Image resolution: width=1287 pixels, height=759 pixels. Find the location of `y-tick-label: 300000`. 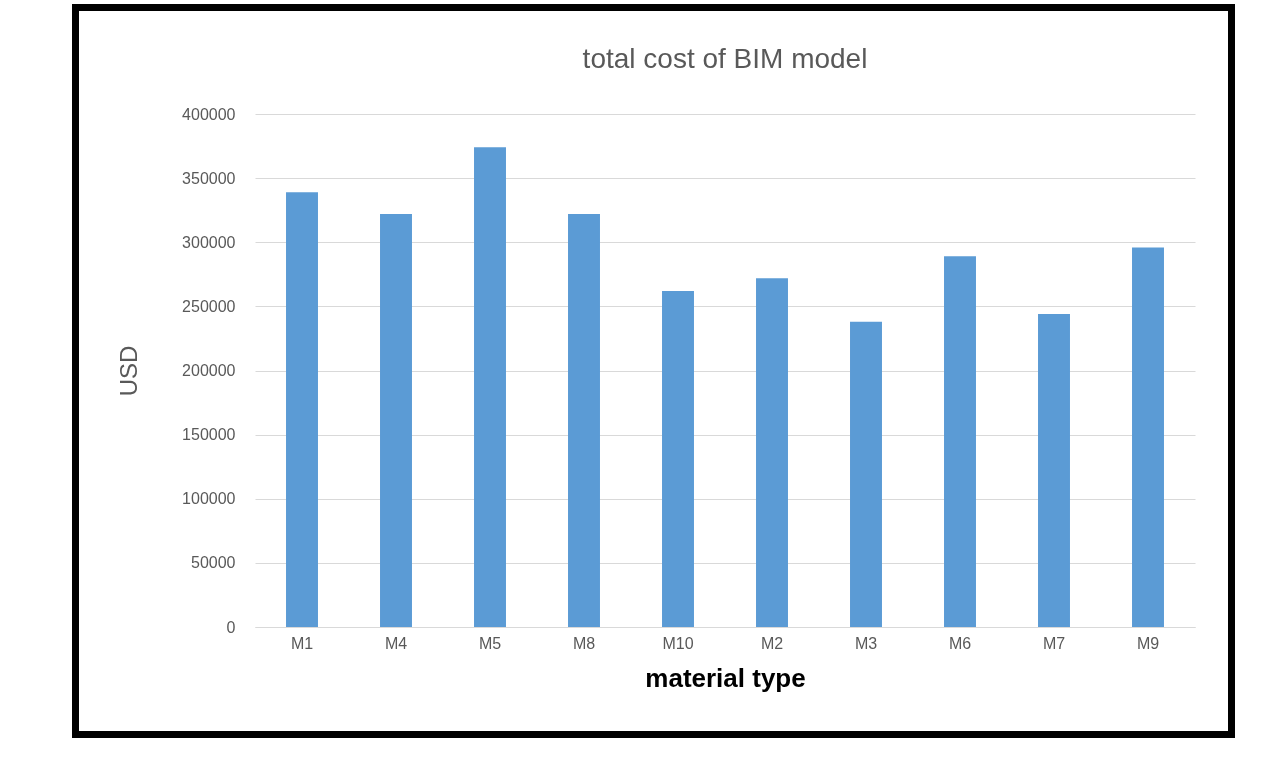

y-tick-label: 300000 is located at coordinates (209, 242).